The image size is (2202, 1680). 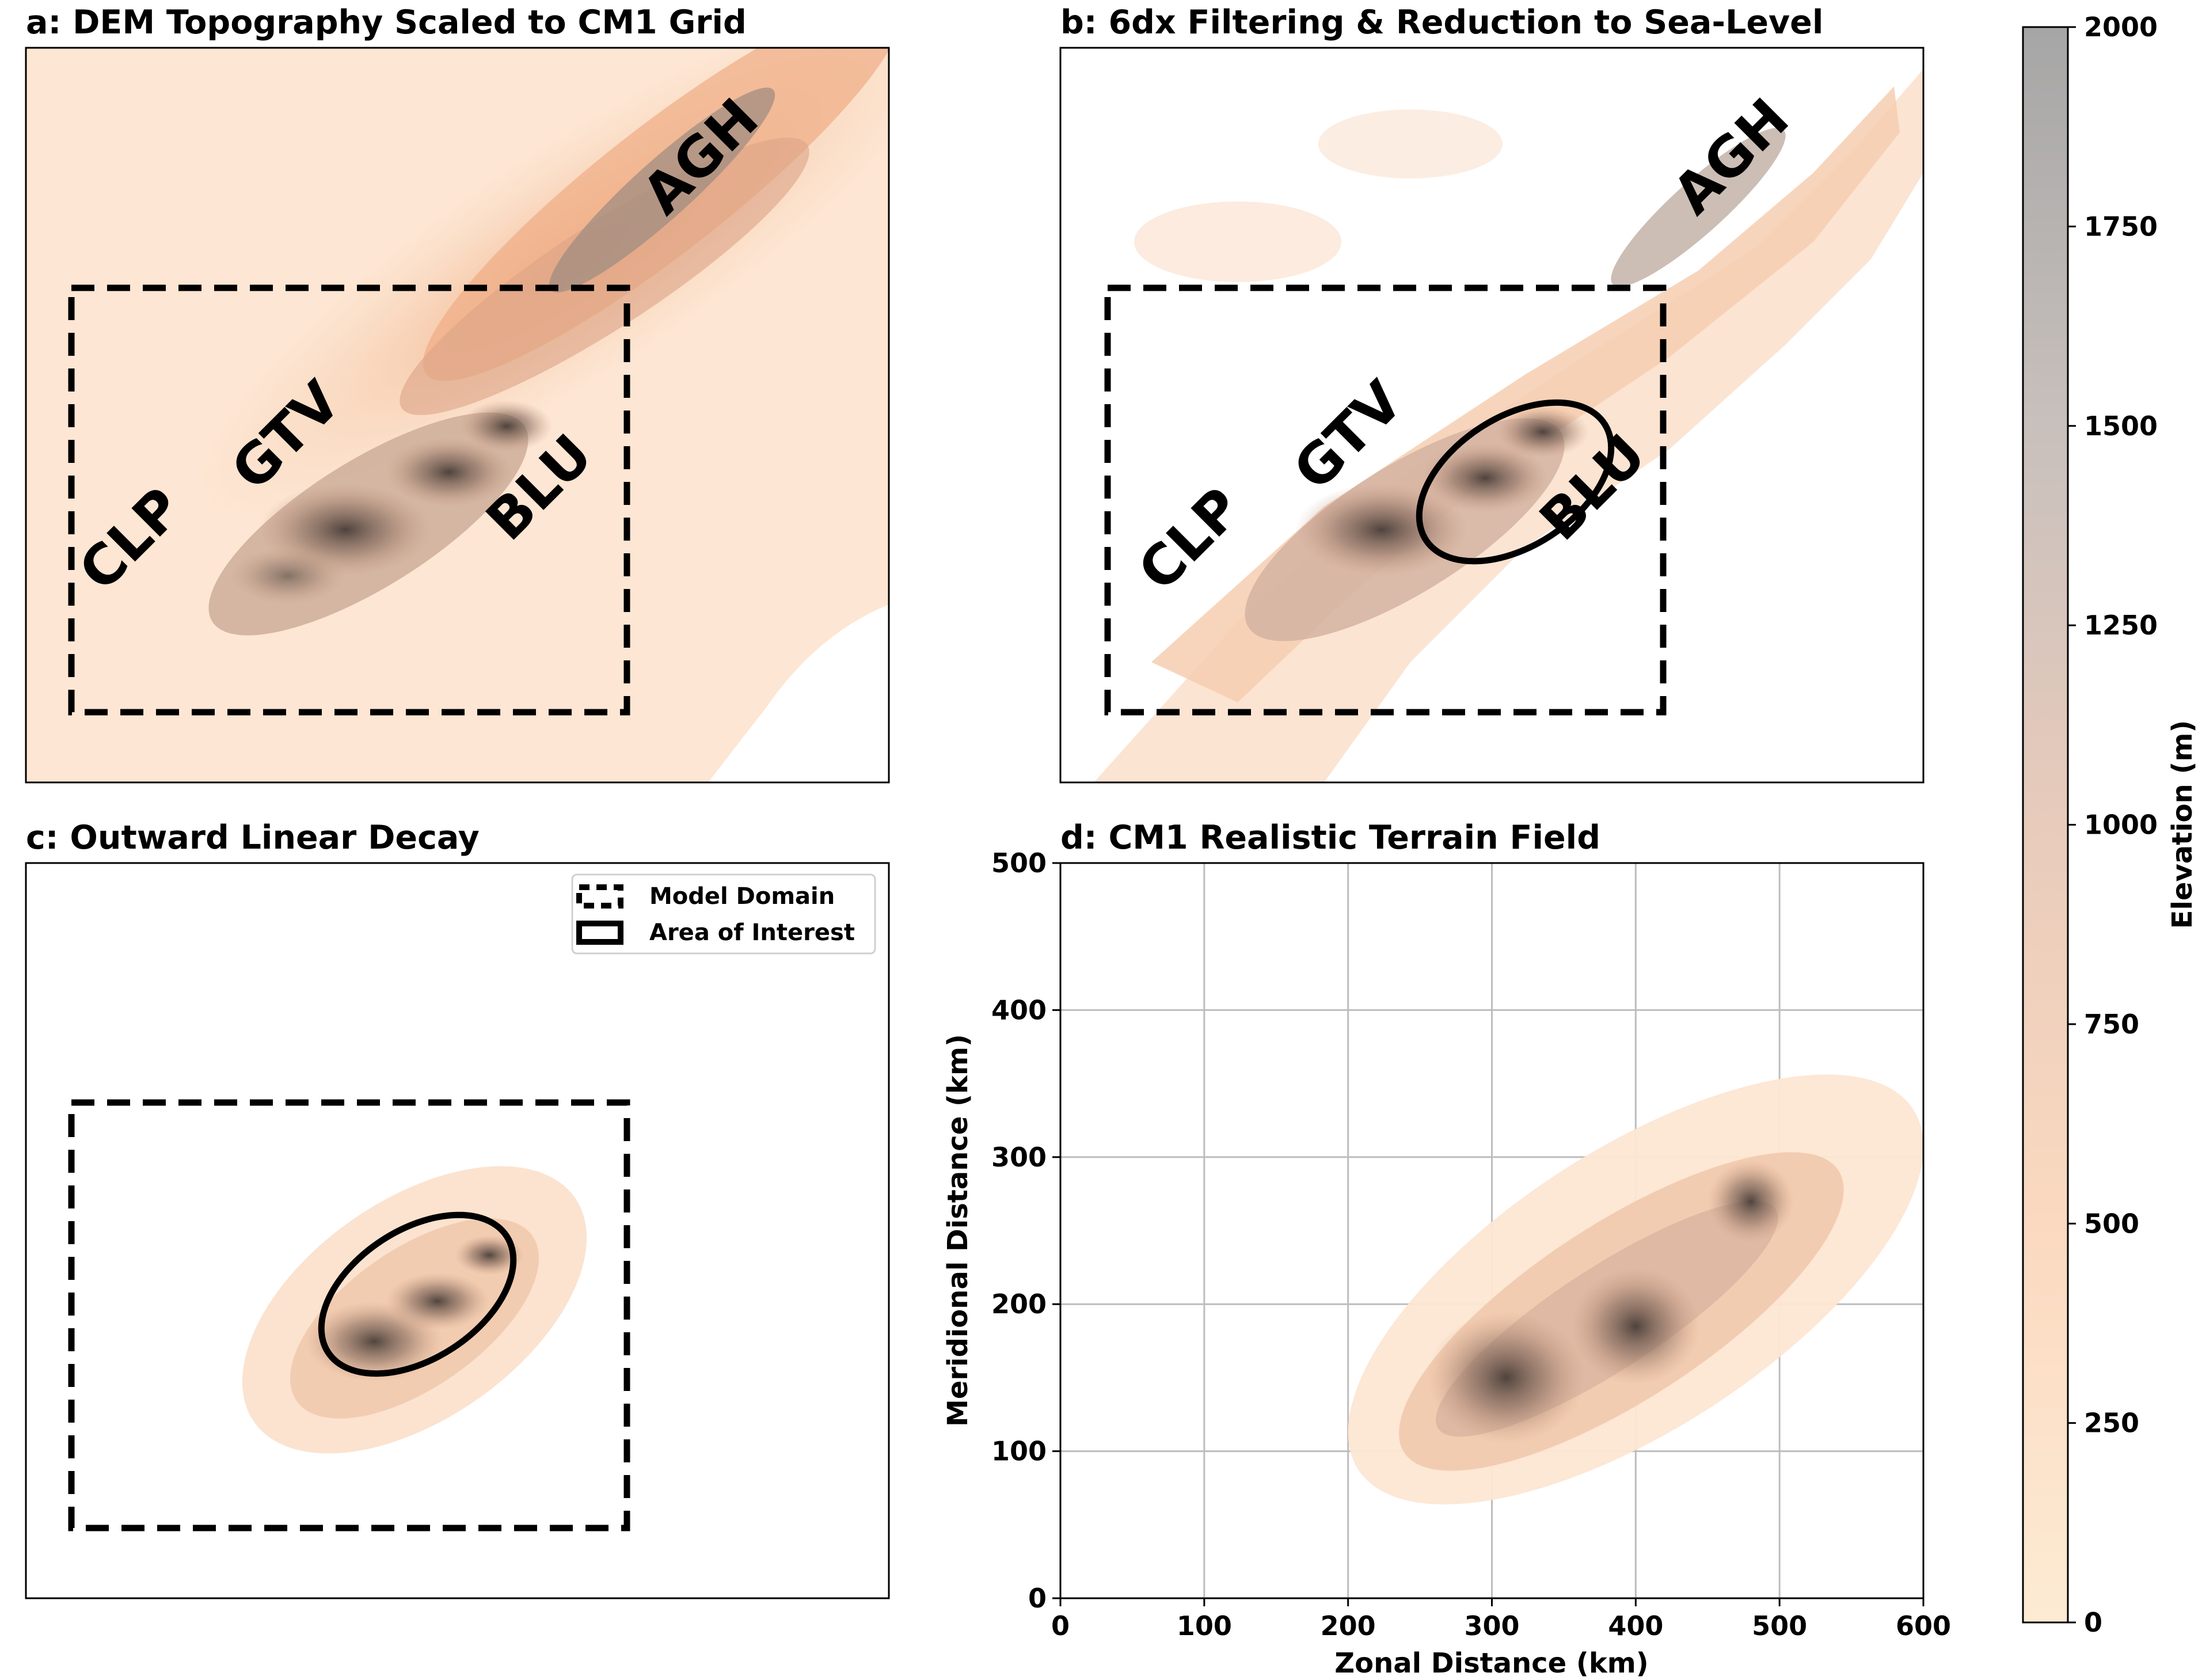 I want to click on panel-c-model-domain-box, so click(x=349, y=1315).